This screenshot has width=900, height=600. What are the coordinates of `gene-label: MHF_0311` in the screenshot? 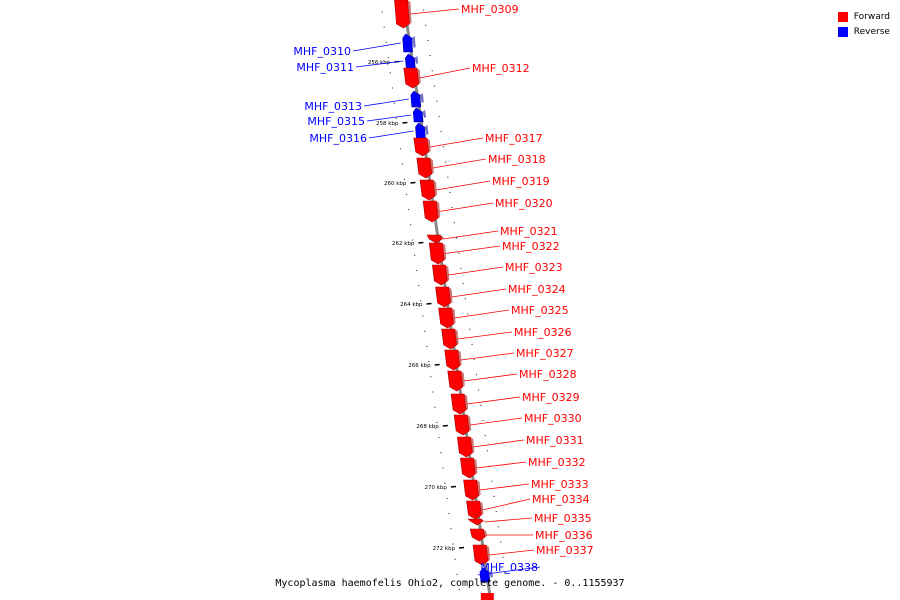 It's located at (325, 67).